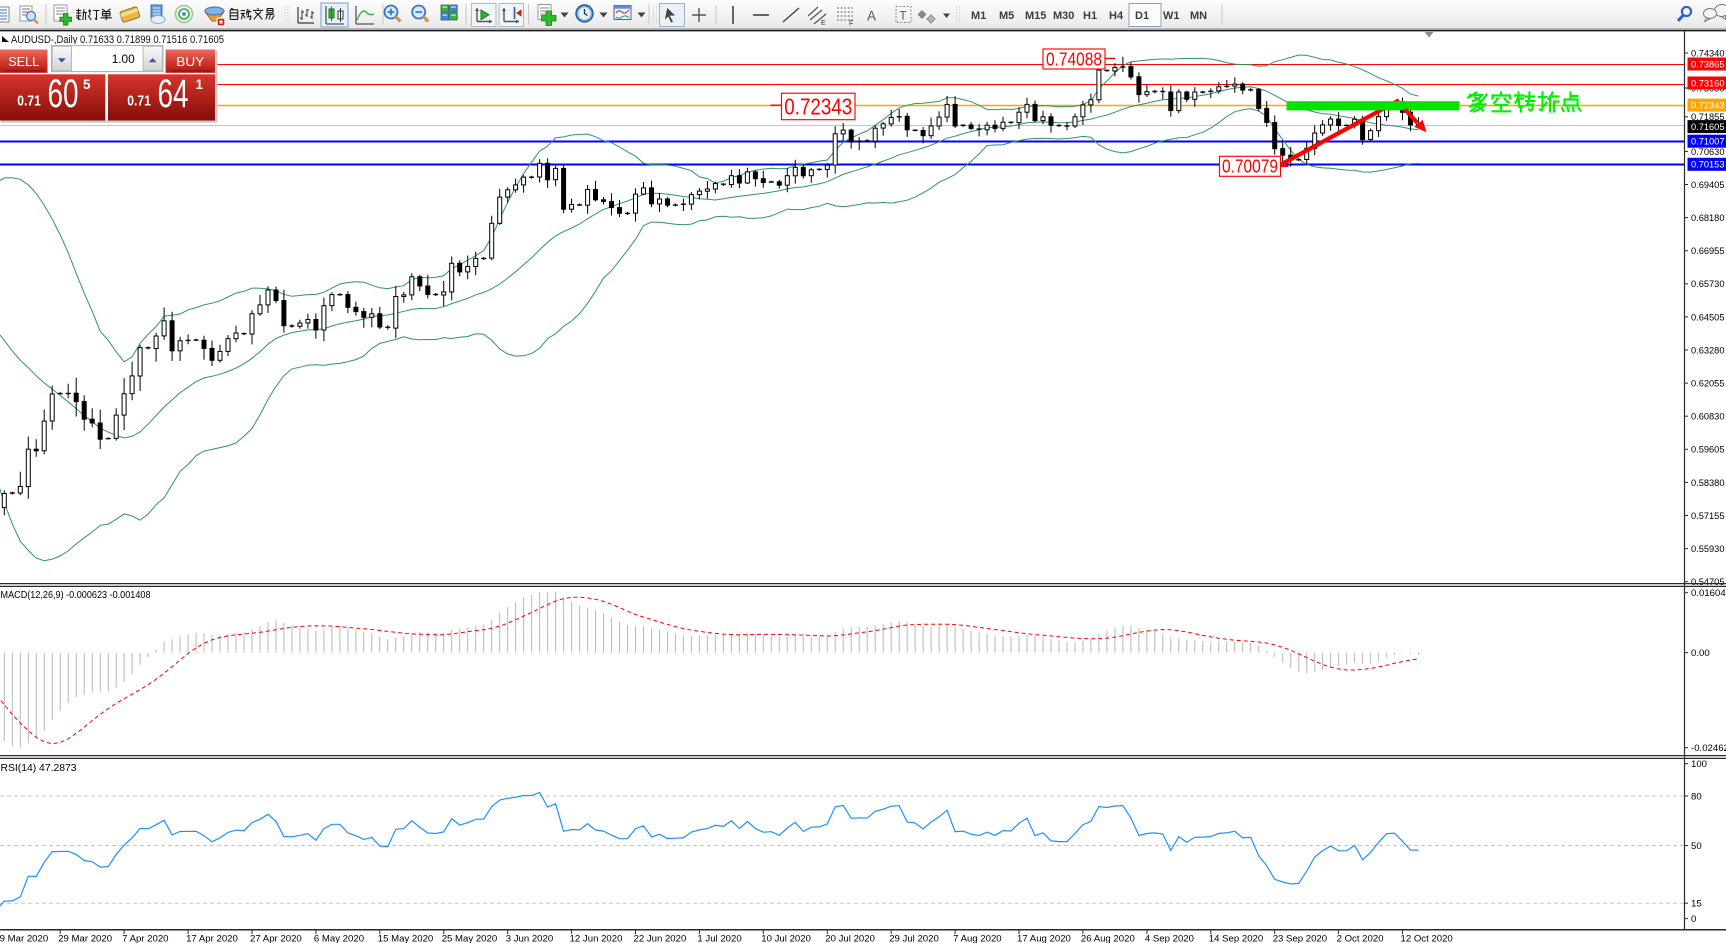 The width and height of the screenshot is (1726, 943). Describe the element at coordinates (1708, 748) in the screenshot. I see `svg-text: -0.024625` at that location.